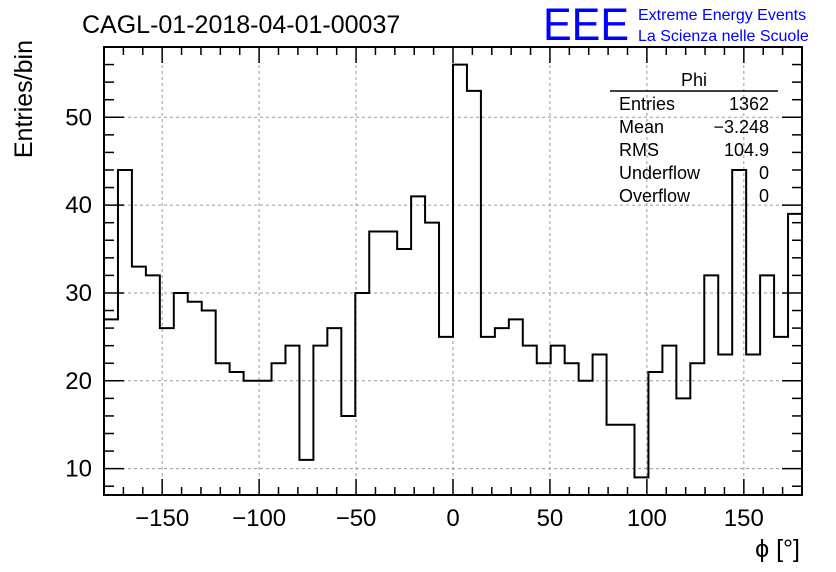 The width and height of the screenshot is (836, 572). What do you see at coordinates (641, 127) in the screenshot?
I see `stats-label: Mean` at bounding box center [641, 127].